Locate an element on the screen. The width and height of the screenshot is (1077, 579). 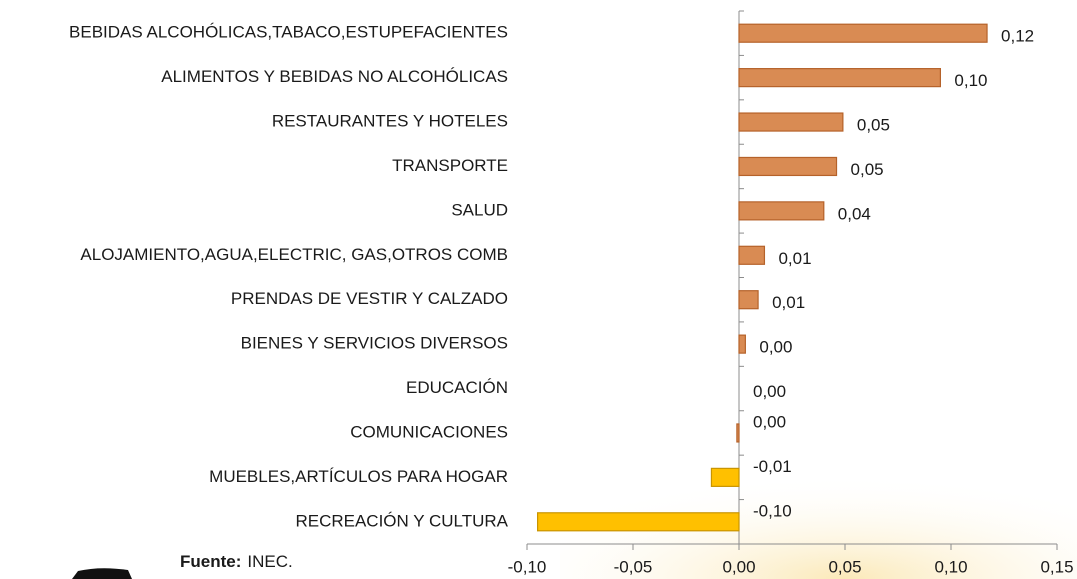
value-label: 0,12 is located at coordinates (1017, 36).